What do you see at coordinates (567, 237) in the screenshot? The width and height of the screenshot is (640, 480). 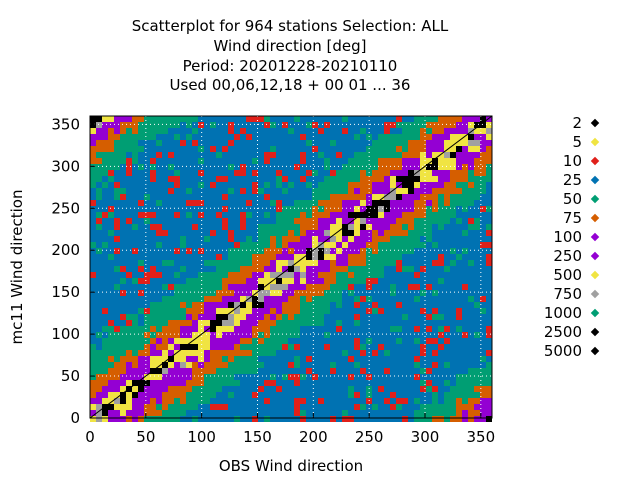 I see `legend-label: 100` at bounding box center [567, 237].